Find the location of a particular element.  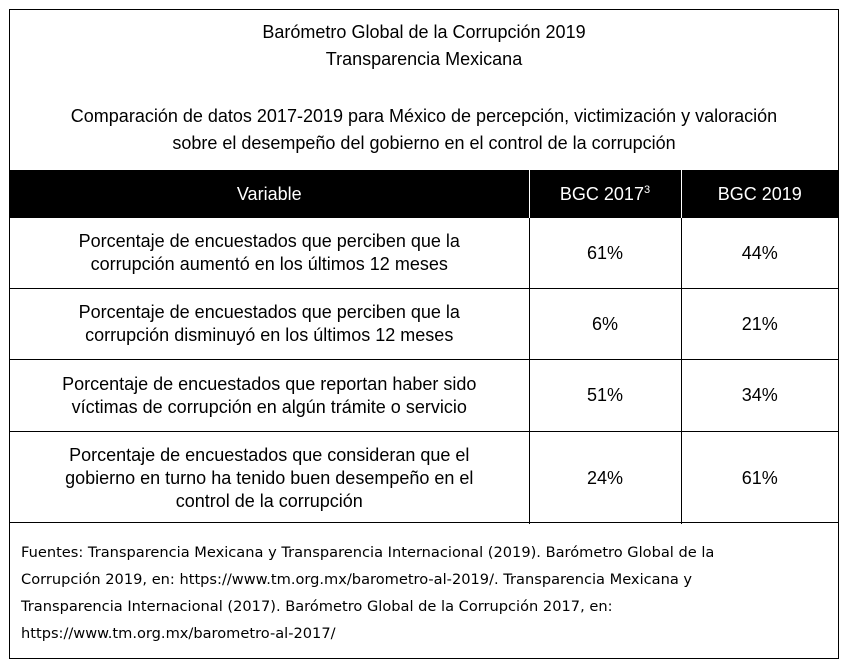

column-header-label: BGC 2017 is located at coordinates (601, 193).